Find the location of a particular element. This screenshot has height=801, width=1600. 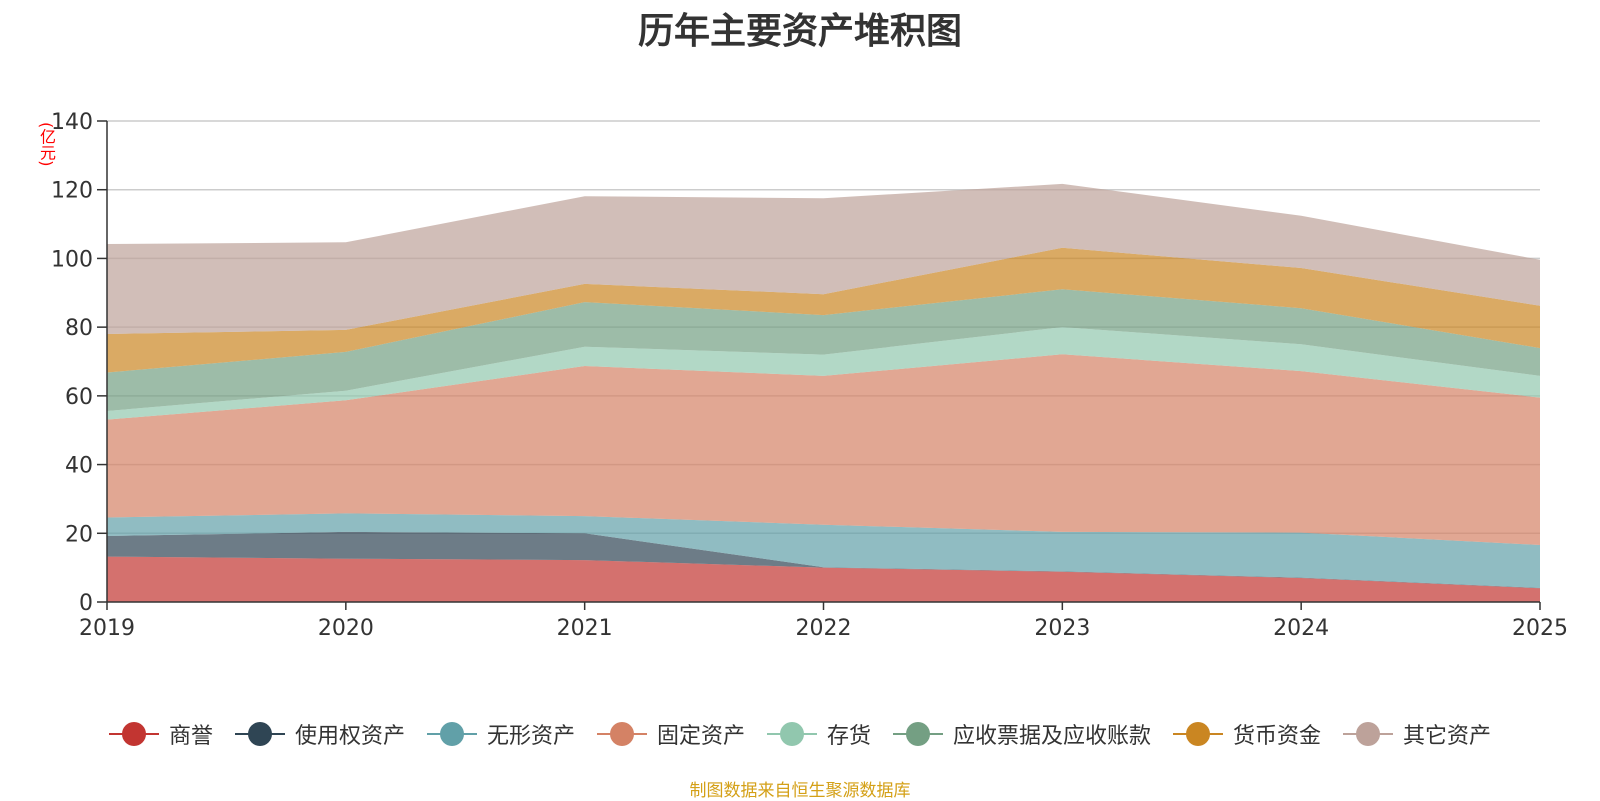

legend-item: 存货 is located at coordinates (819, 734).